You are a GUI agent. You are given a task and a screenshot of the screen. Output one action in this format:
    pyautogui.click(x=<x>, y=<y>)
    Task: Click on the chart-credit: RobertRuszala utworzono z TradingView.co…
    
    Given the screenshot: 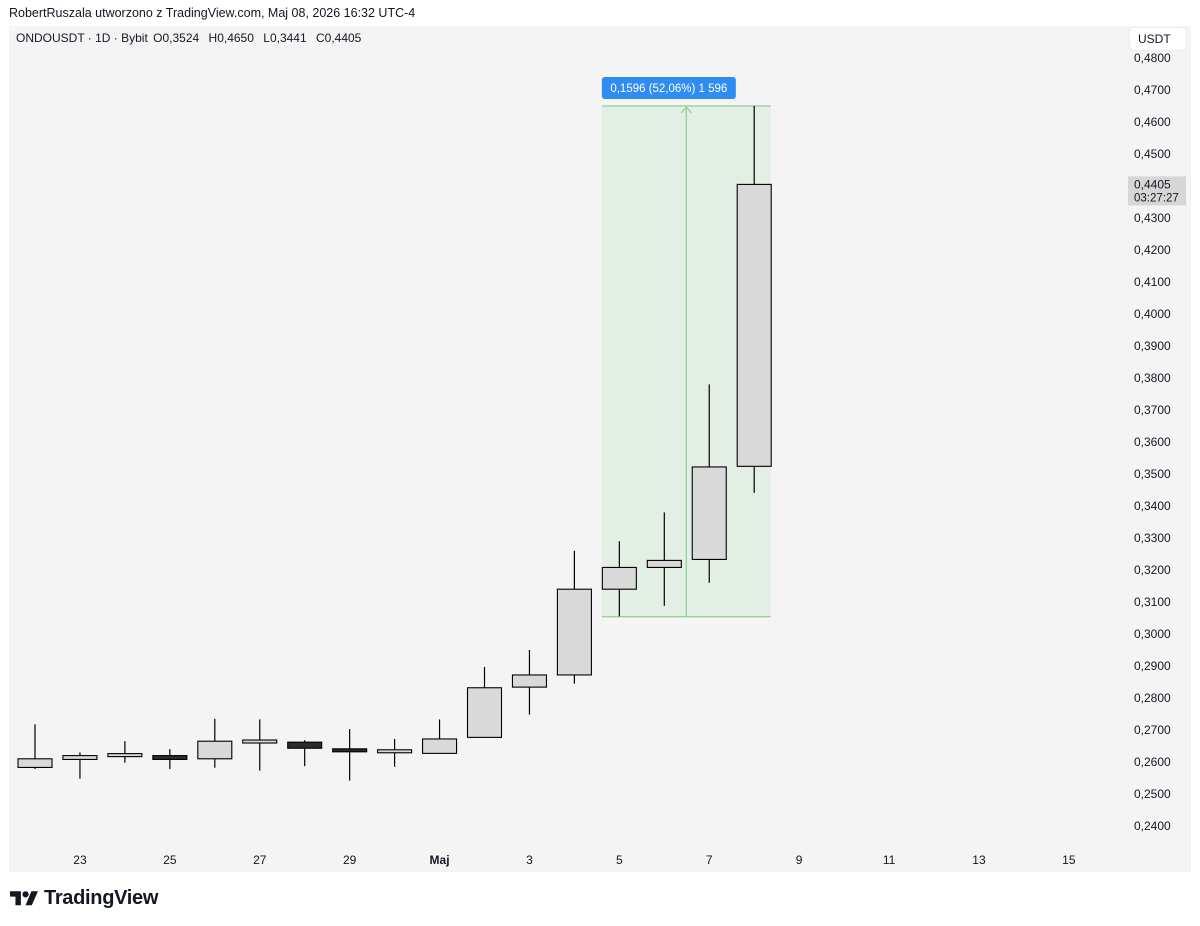 What is the action you would take?
    pyautogui.click(x=212, y=13)
    